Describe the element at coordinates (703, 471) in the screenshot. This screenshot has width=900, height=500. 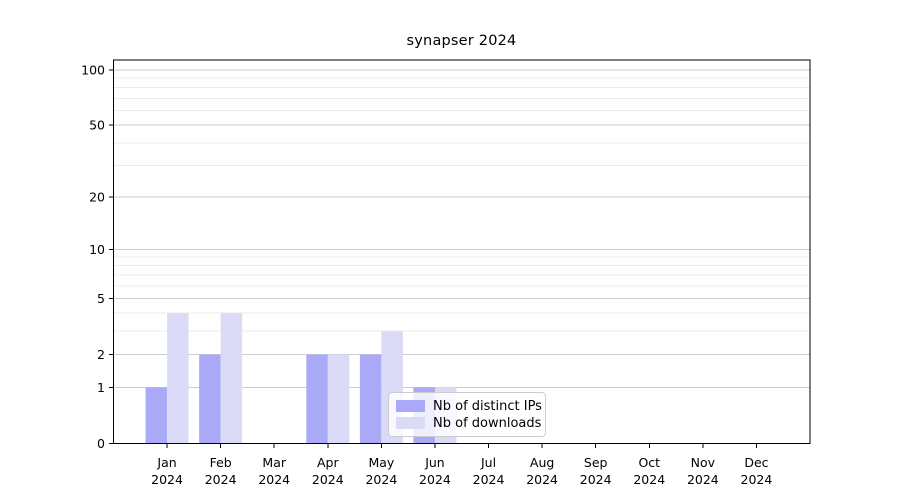
I see `x-tick-label-nov: Nov 2024` at that location.